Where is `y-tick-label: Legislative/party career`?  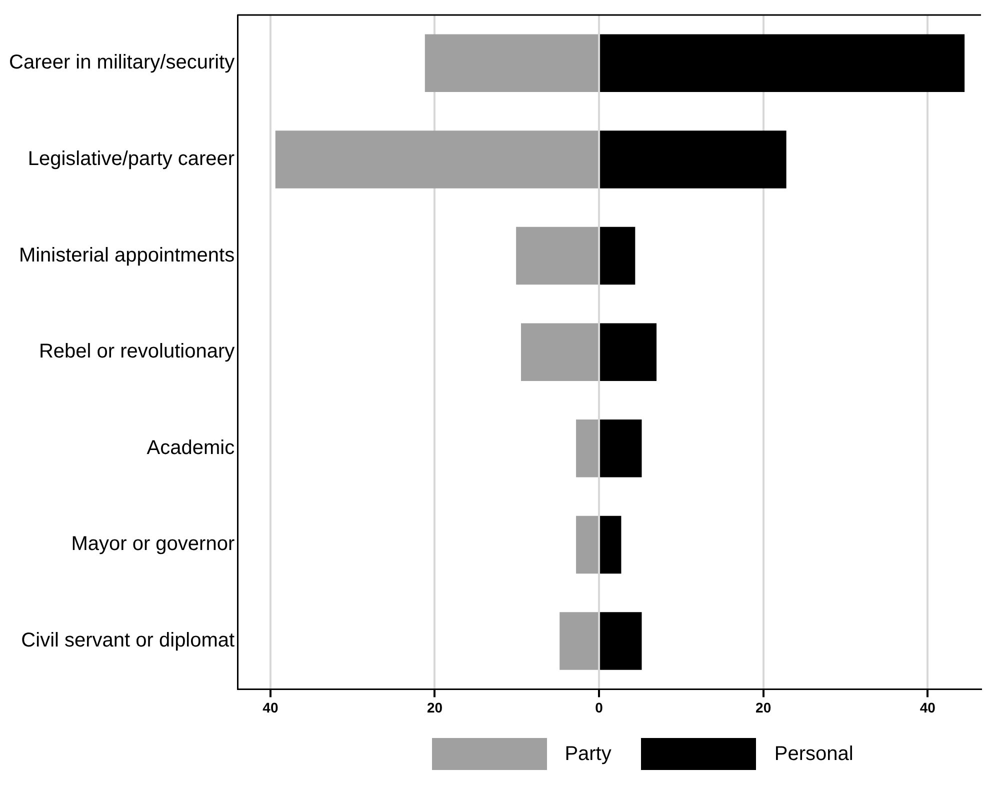
y-tick-label: Legislative/party career is located at coordinates (131, 159).